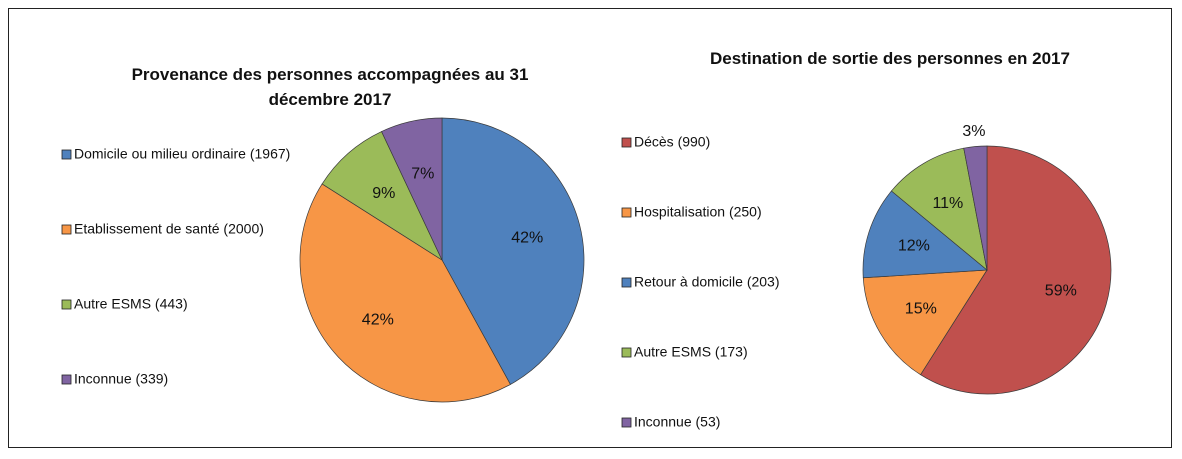 Image resolution: width=1182 pixels, height=459 pixels. Describe the element at coordinates (672, 142) in the screenshot. I see `legend-label: Décès (990)` at that location.